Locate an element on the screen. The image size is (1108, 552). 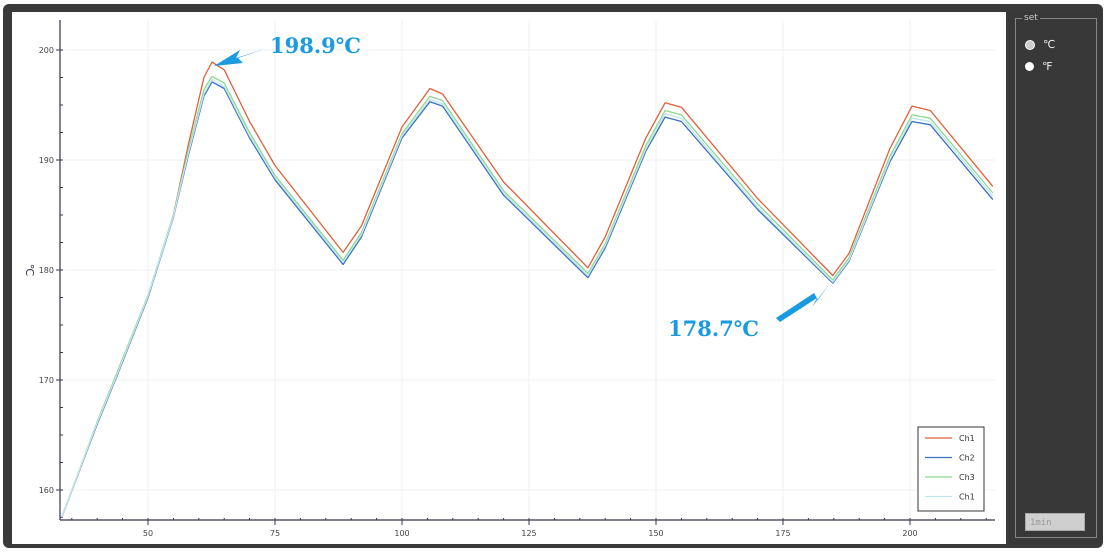
radio-fahrenheit: ℉ is located at coordinates (1038, 66).